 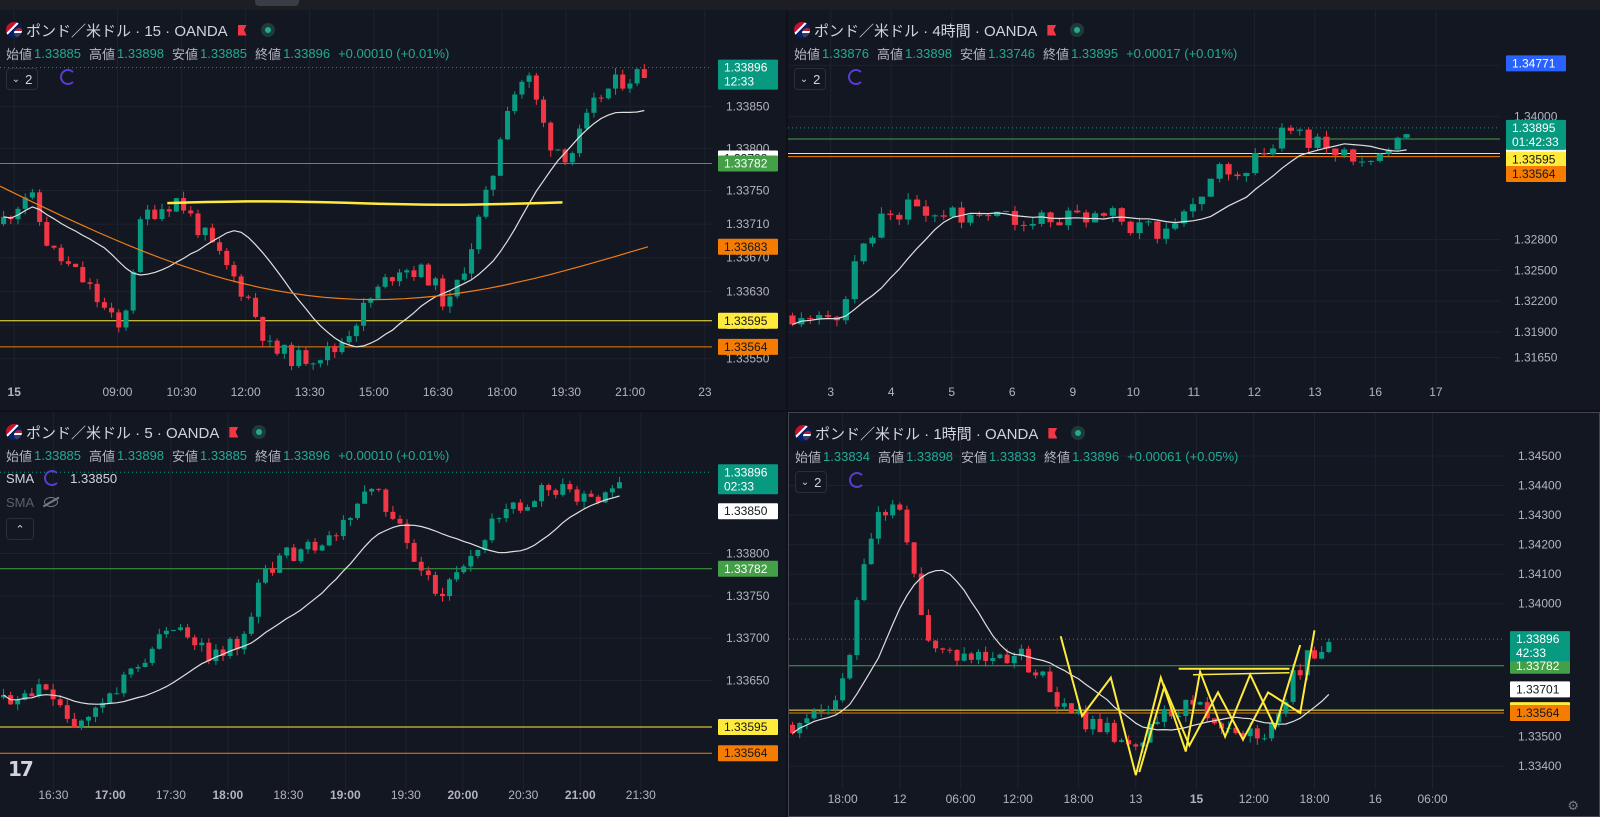 What do you see at coordinates (123, 433) in the screenshot?
I see `symbol-title: ポンド／米ドル · 5 · OANDA` at bounding box center [123, 433].